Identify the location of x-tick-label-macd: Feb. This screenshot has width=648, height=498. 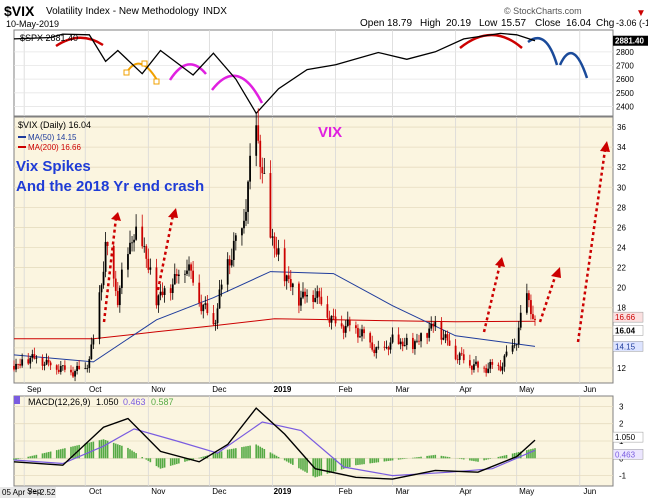
(346, 491).